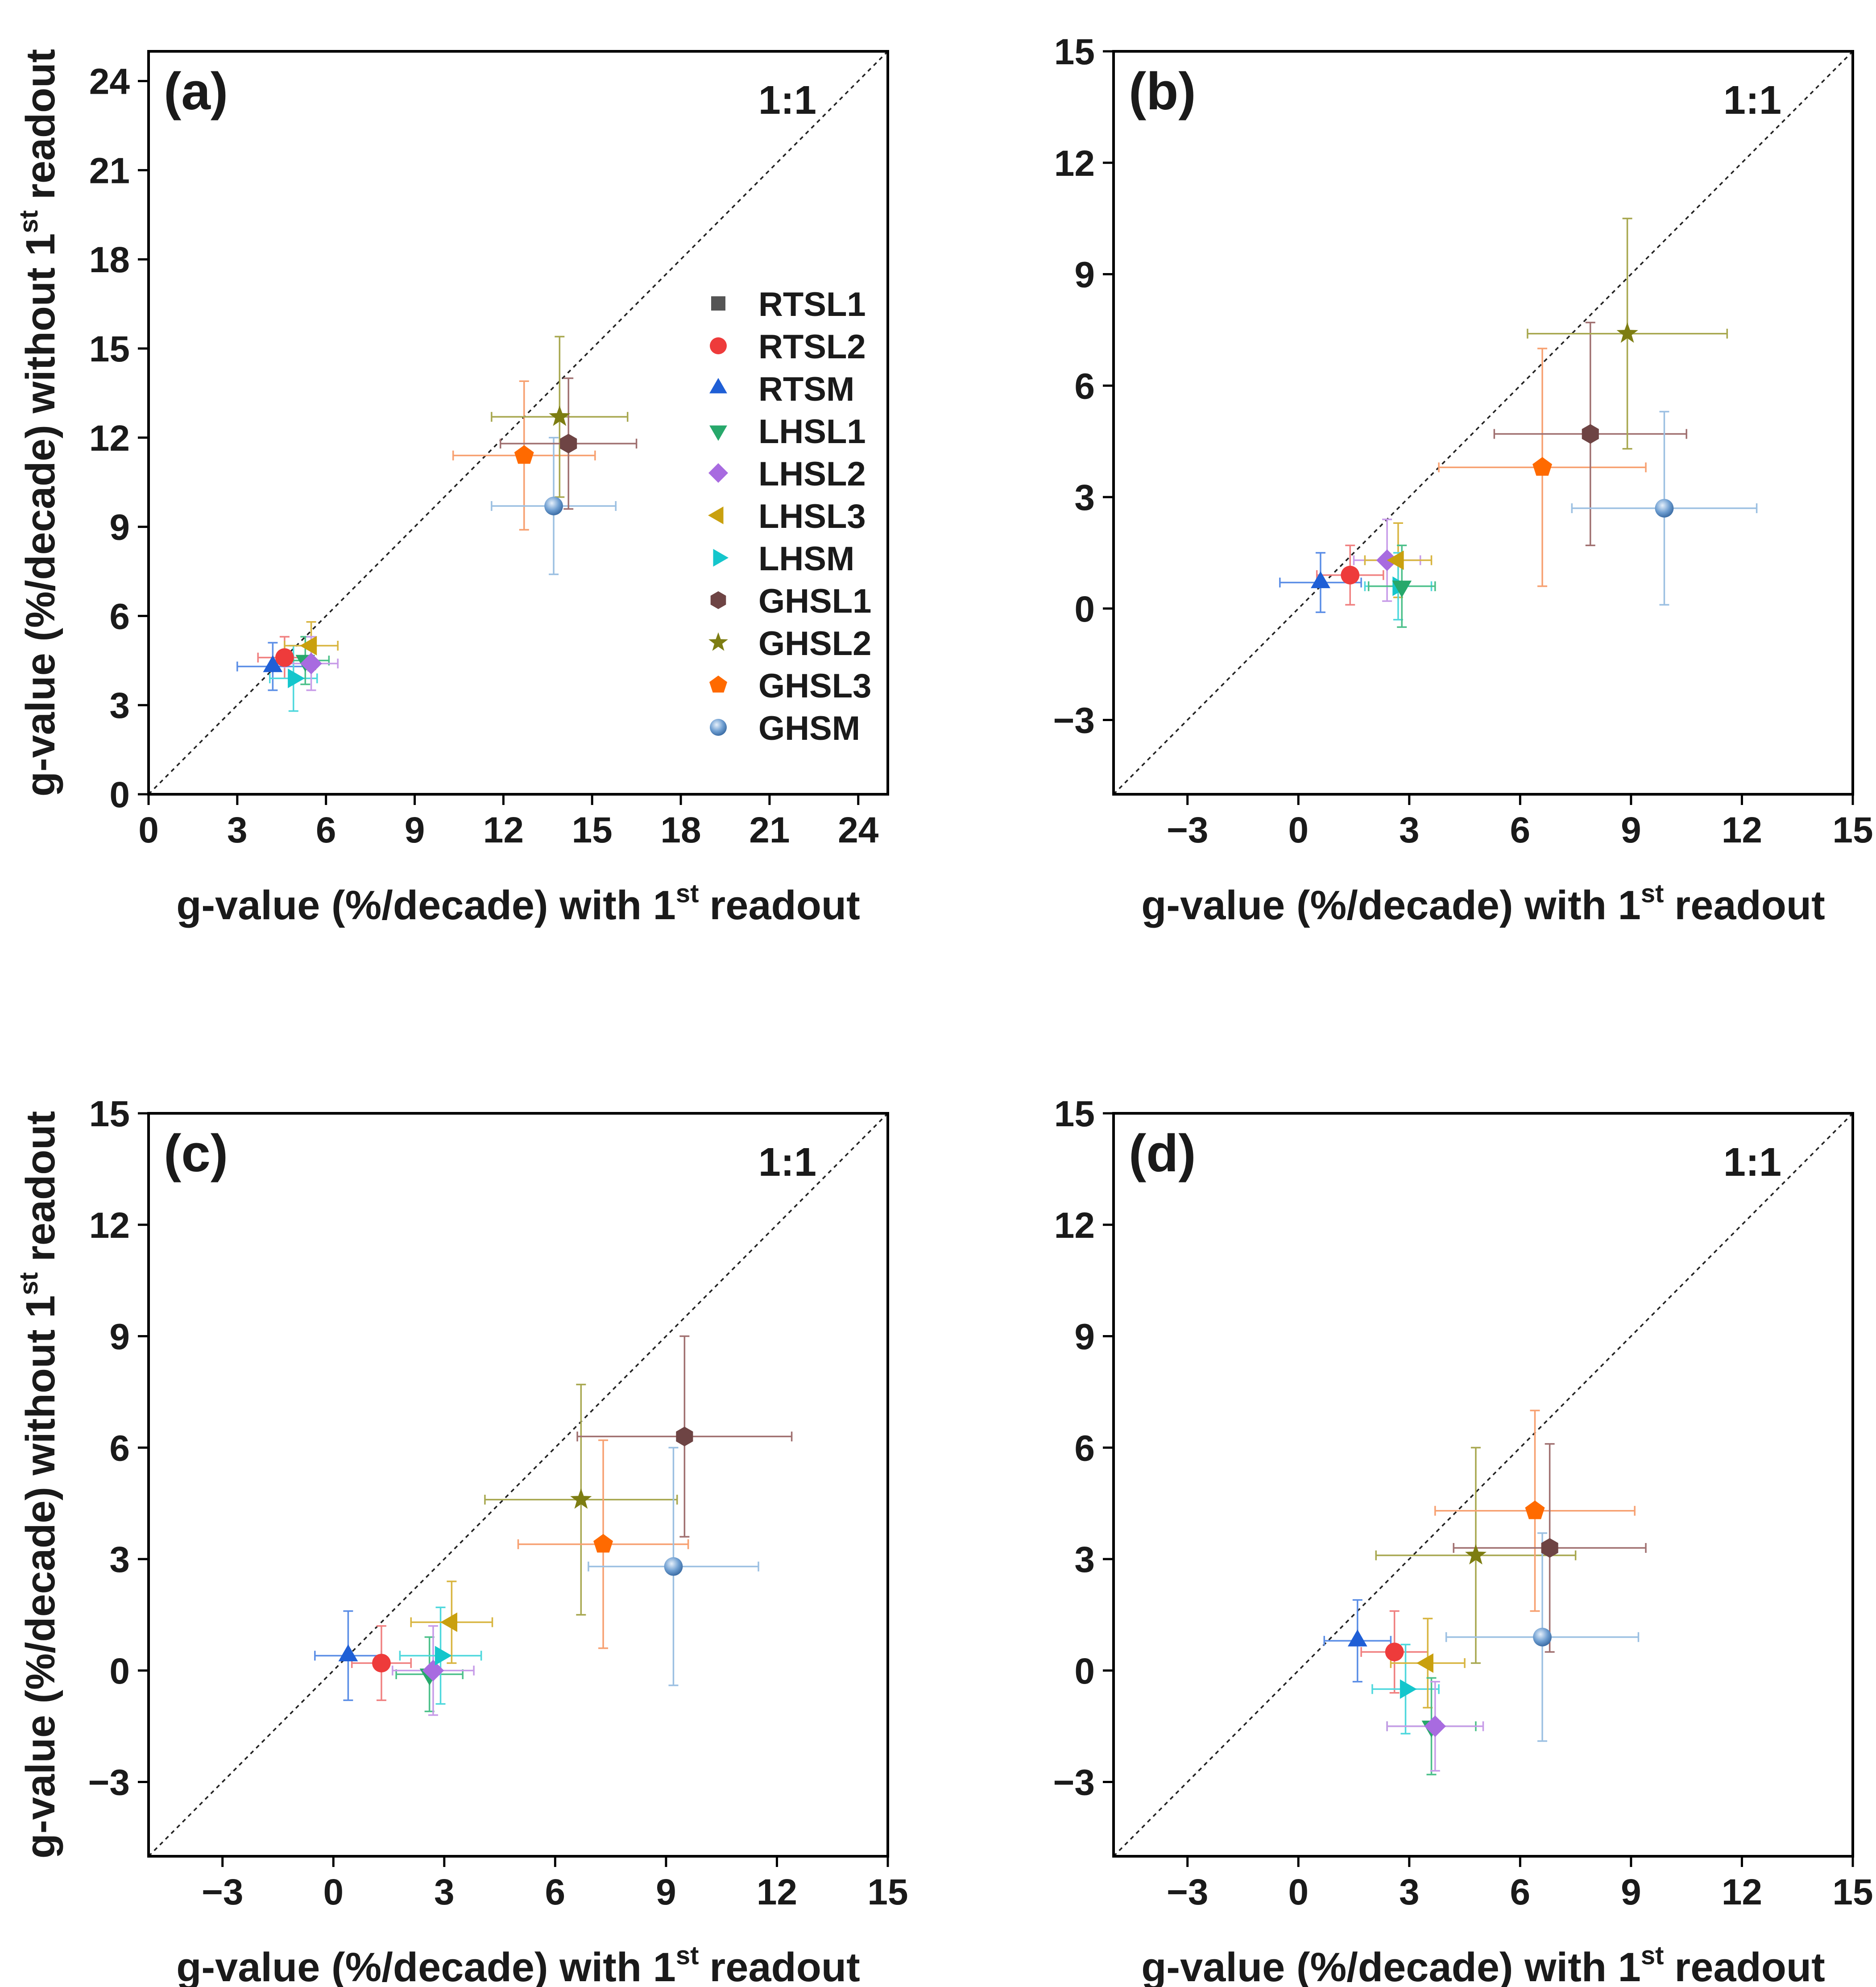 This screenshot has height=1987, width=1876. Describe the element at coordinates (812, 474) in the screenshot. I see `legend-label-lhsl2: LHSL2` at that location.